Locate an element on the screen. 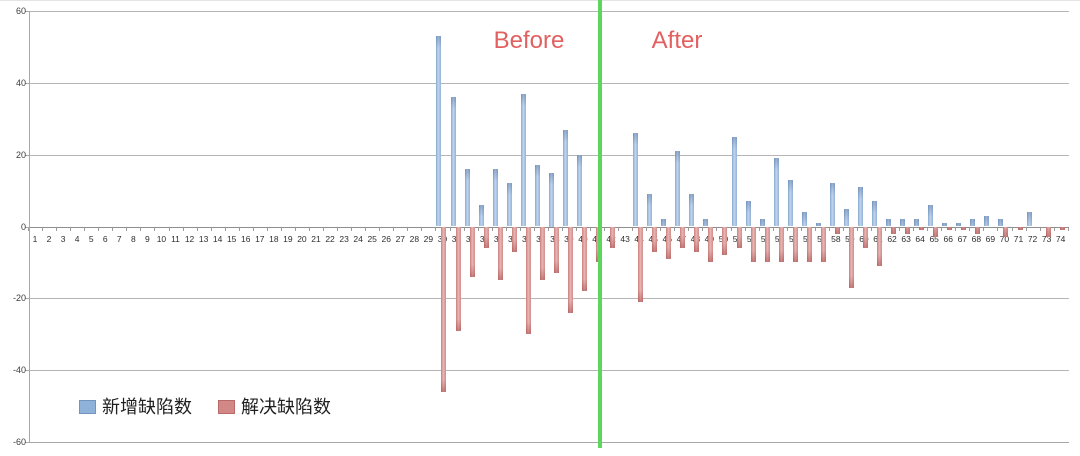  before-after-divider-line is located at coordinates (600, 224).